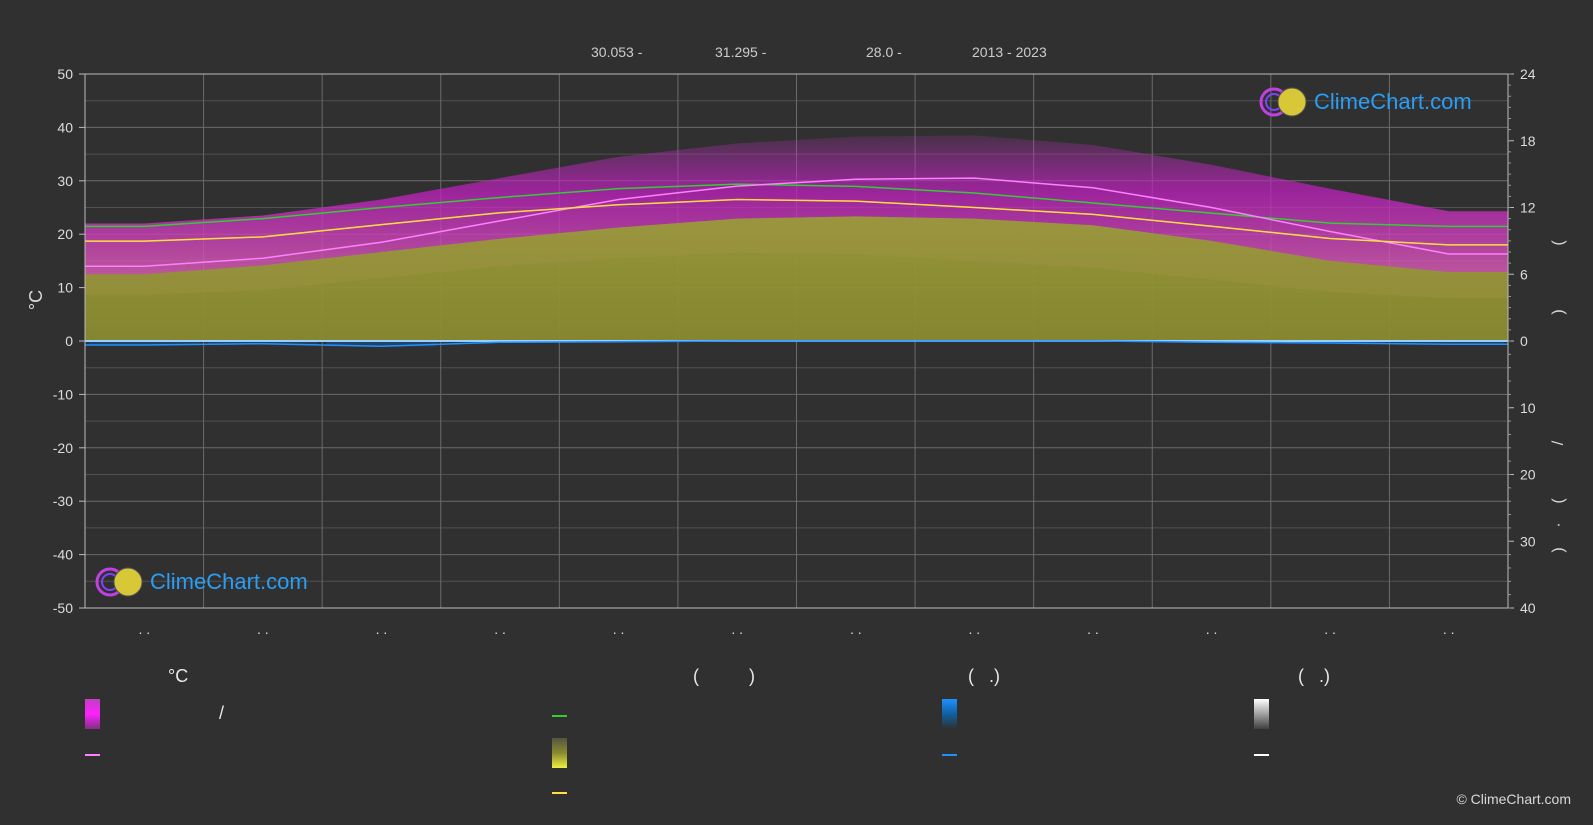 The image size is (1593, 825). What do you see at coordinates (178, 676) in the screenshot?
I see `legend-temperature-title: °C` at bounding box center [178, 676].